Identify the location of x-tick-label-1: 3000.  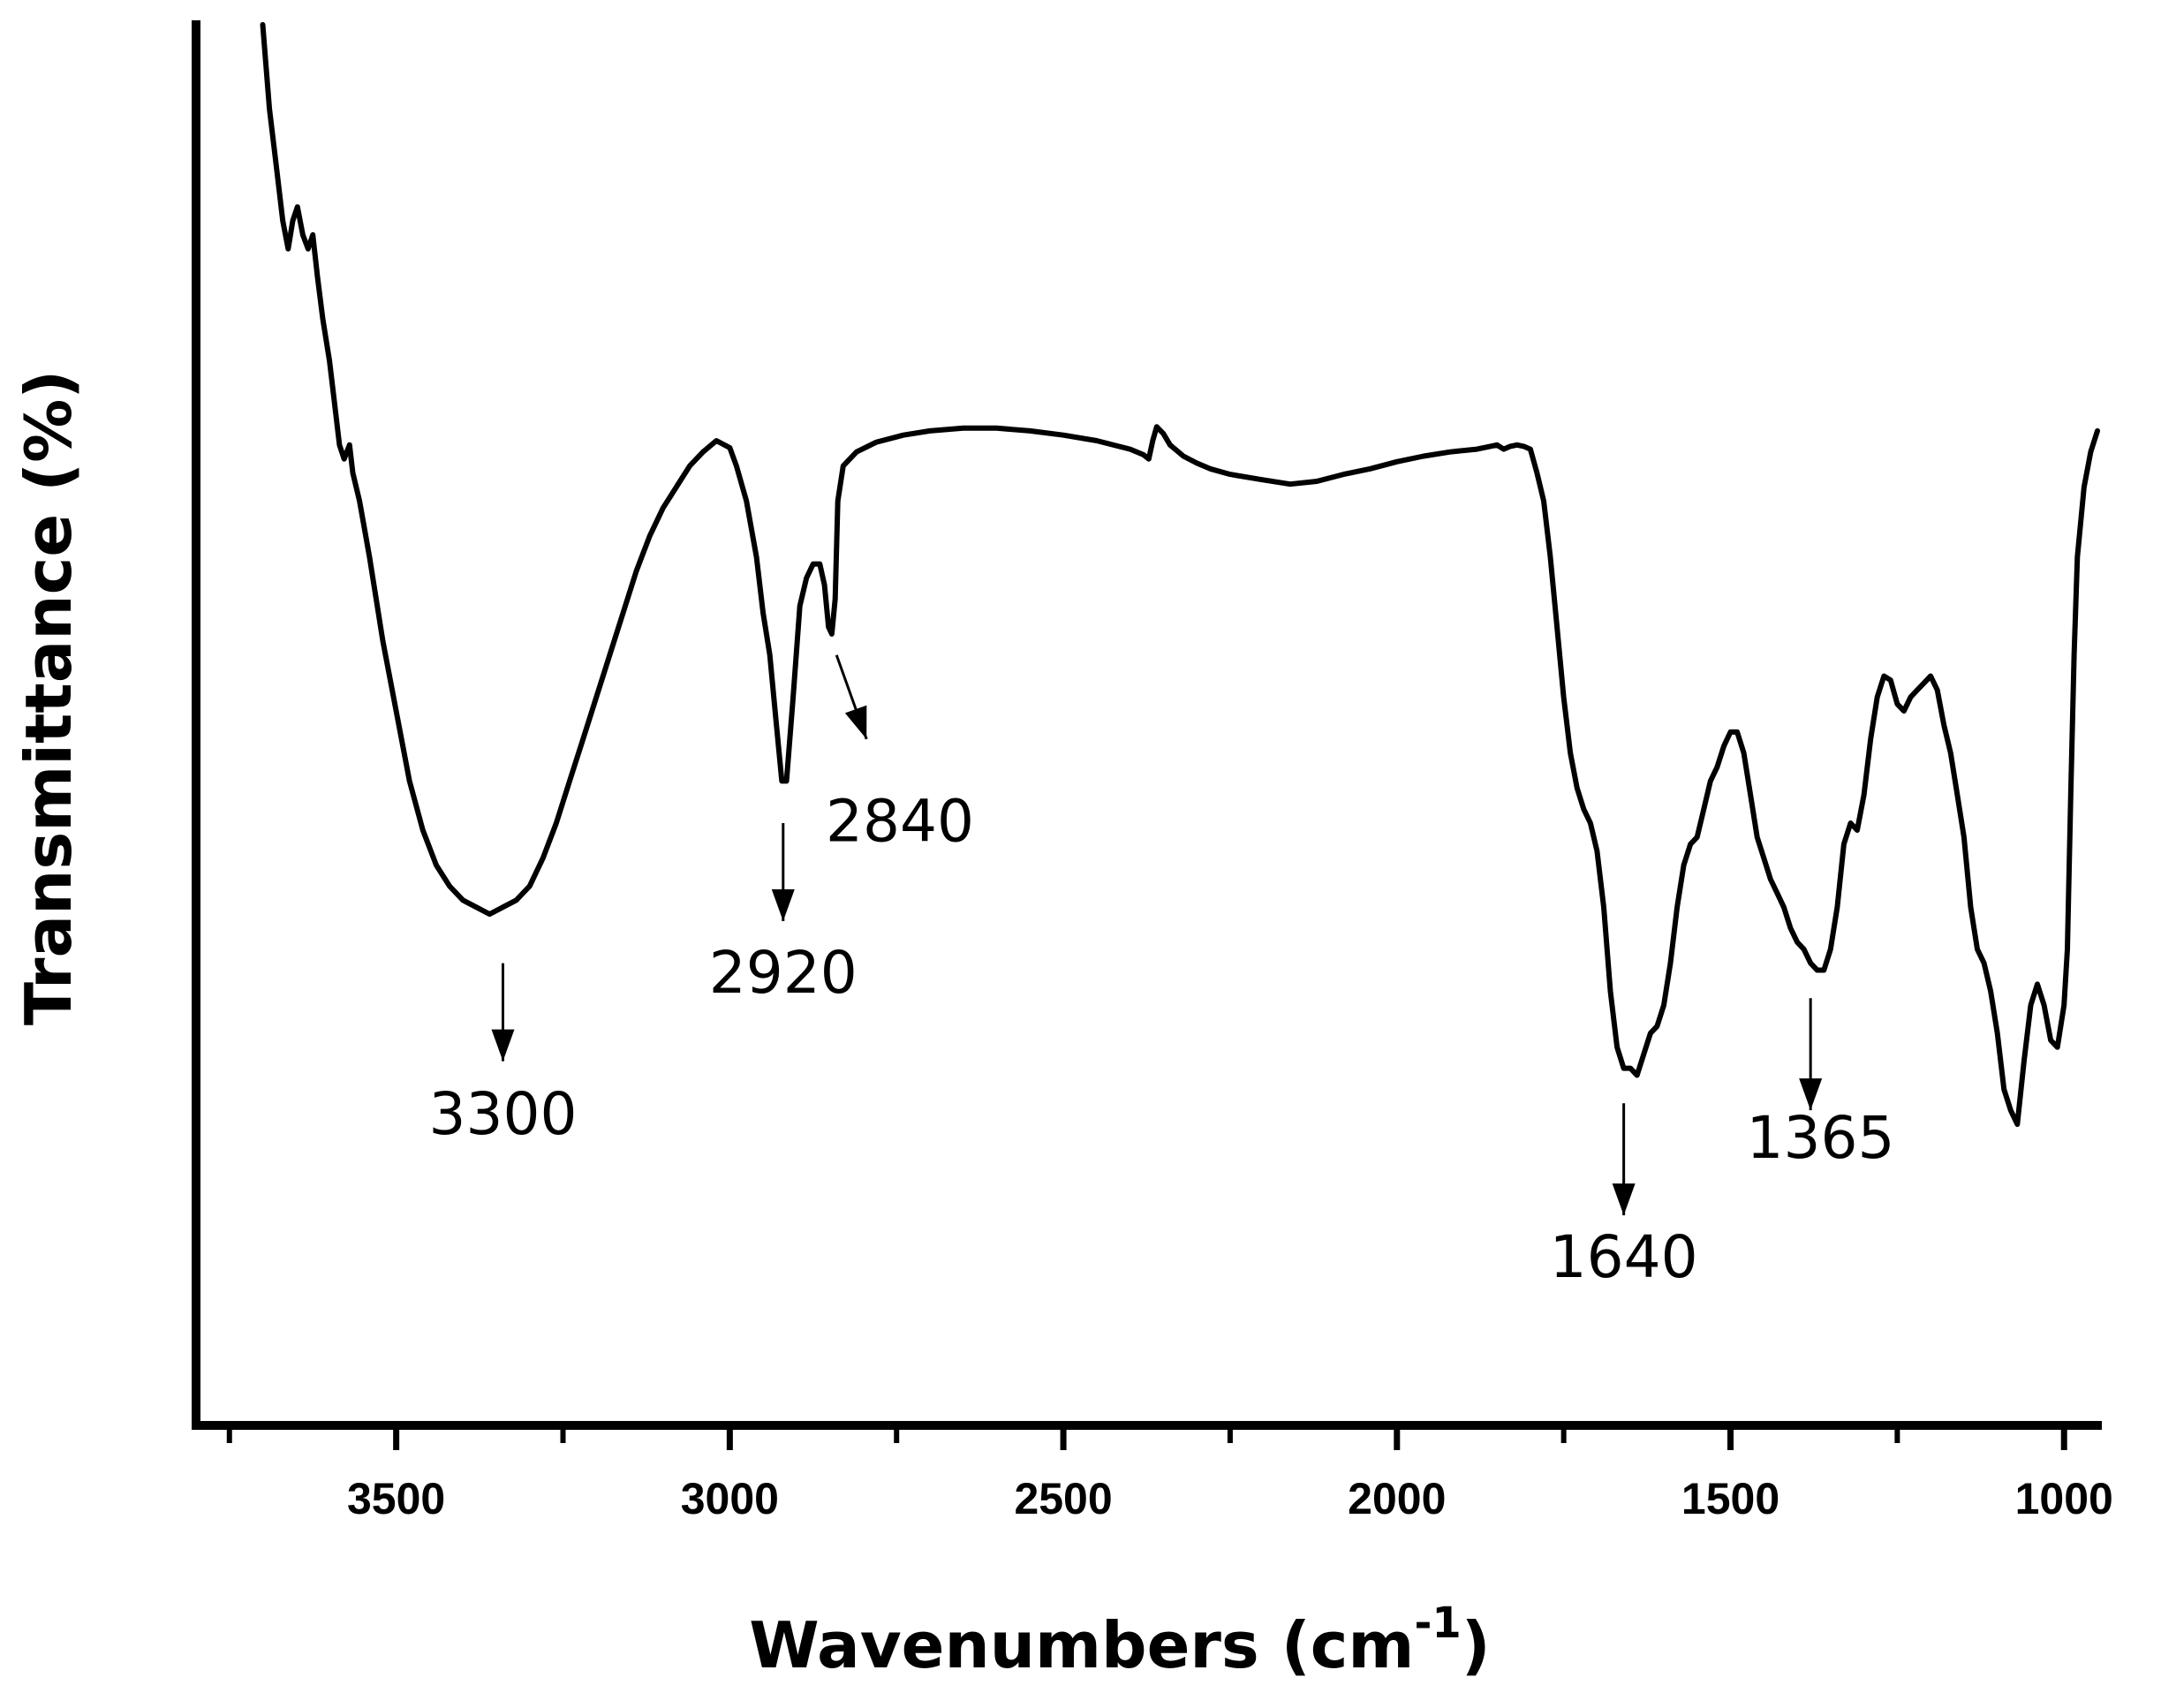
(730, 1498).